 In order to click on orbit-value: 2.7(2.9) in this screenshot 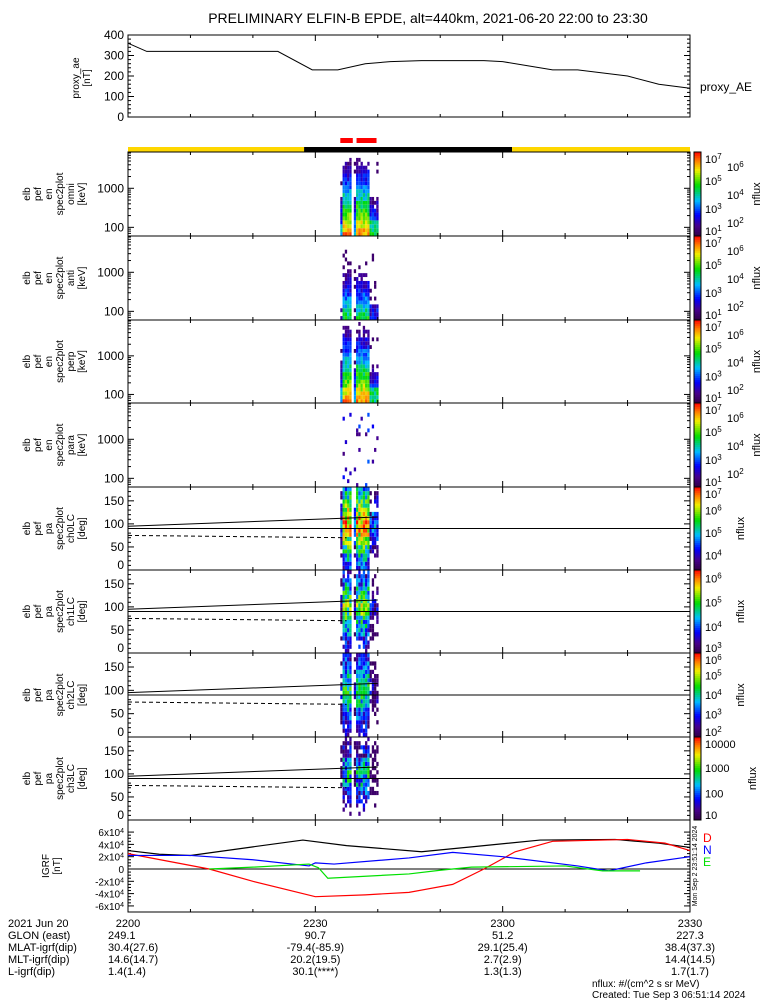, I will do `click(503, 960)`.